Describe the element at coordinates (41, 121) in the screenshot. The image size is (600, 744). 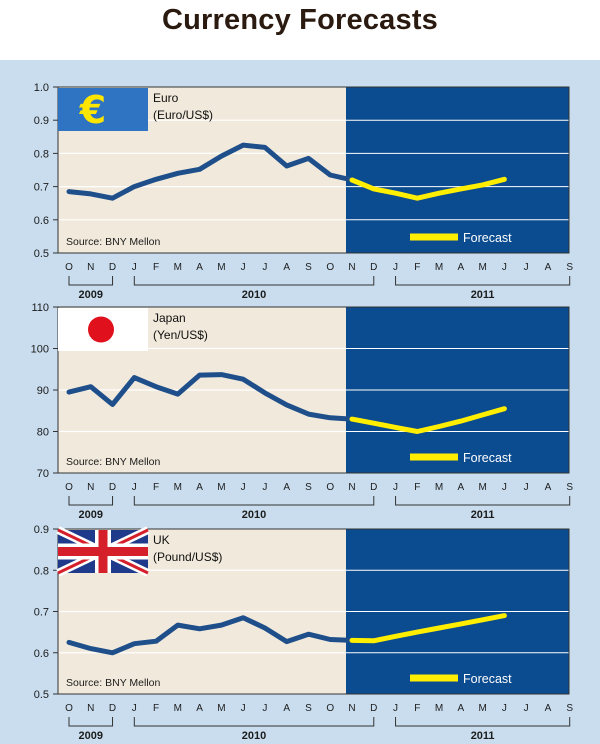
I see `y-tick-label: 0.9` at that location.